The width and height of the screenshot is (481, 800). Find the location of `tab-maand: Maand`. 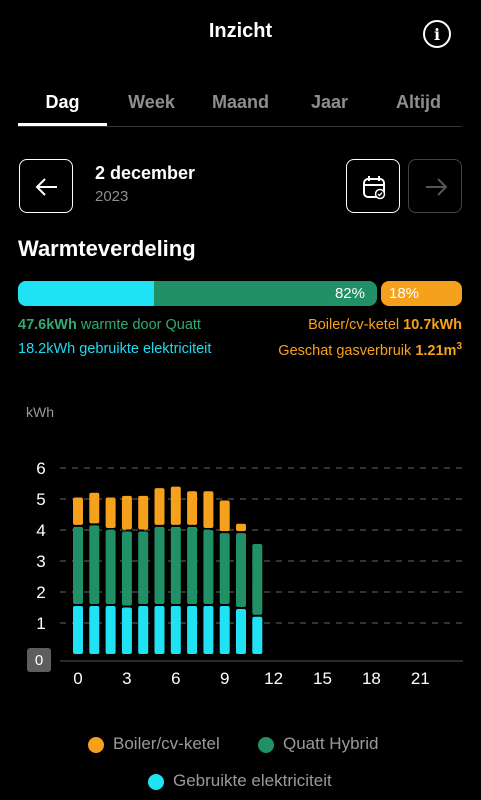

tab-maand: Maand is located at coordinates (240, 102).